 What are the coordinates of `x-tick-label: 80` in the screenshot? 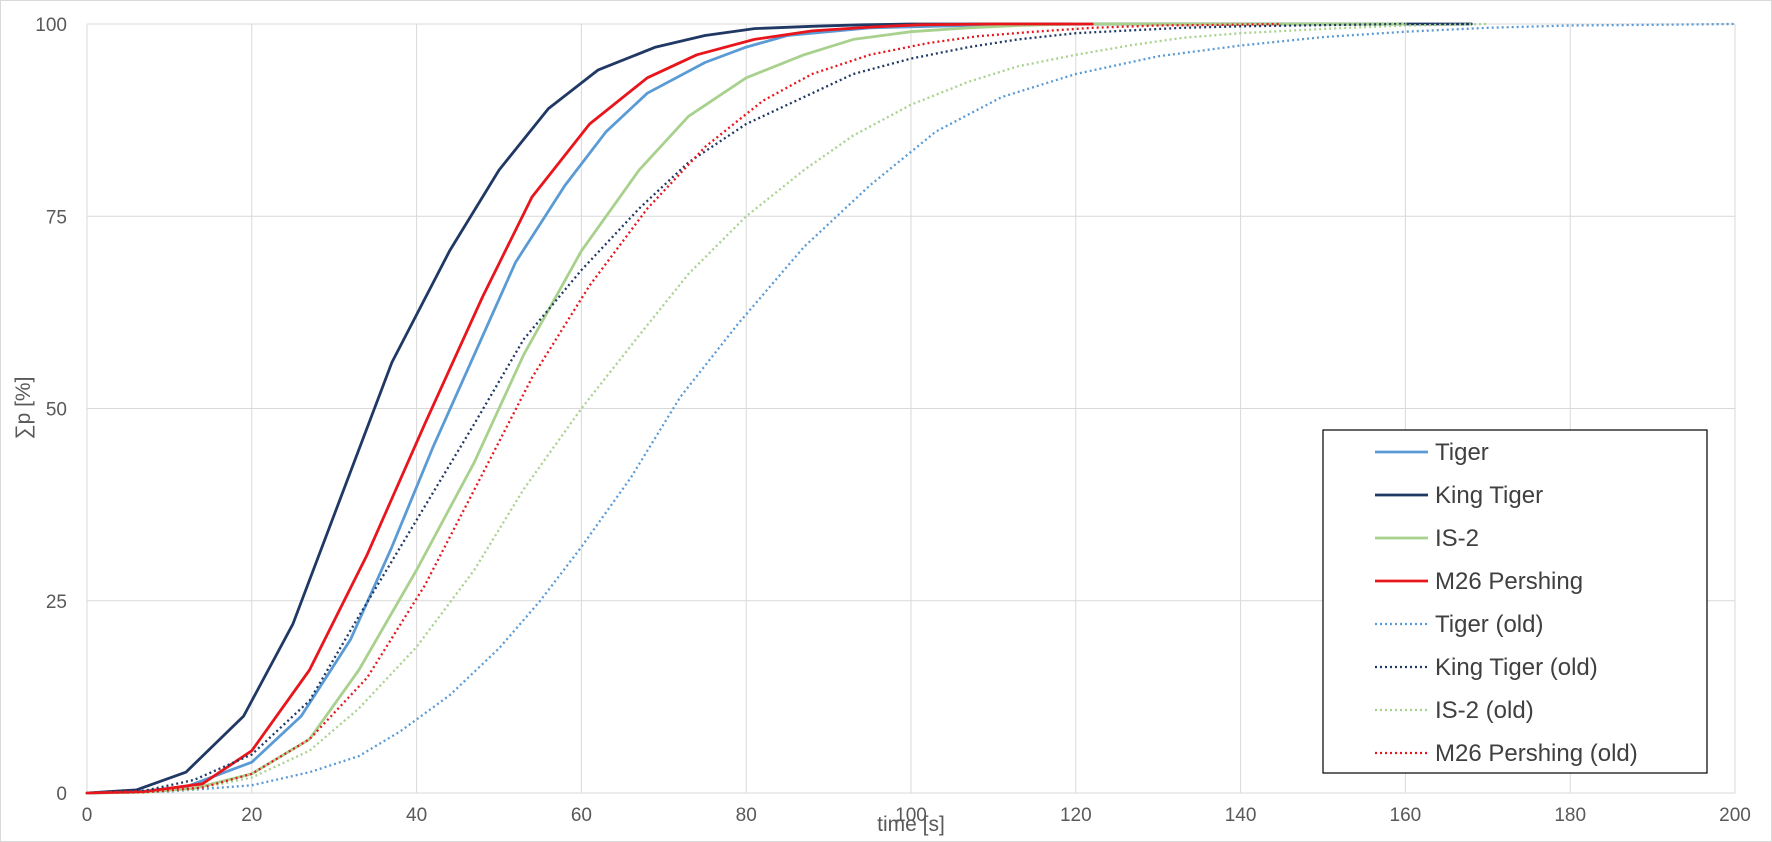 It's located at (746, 815).